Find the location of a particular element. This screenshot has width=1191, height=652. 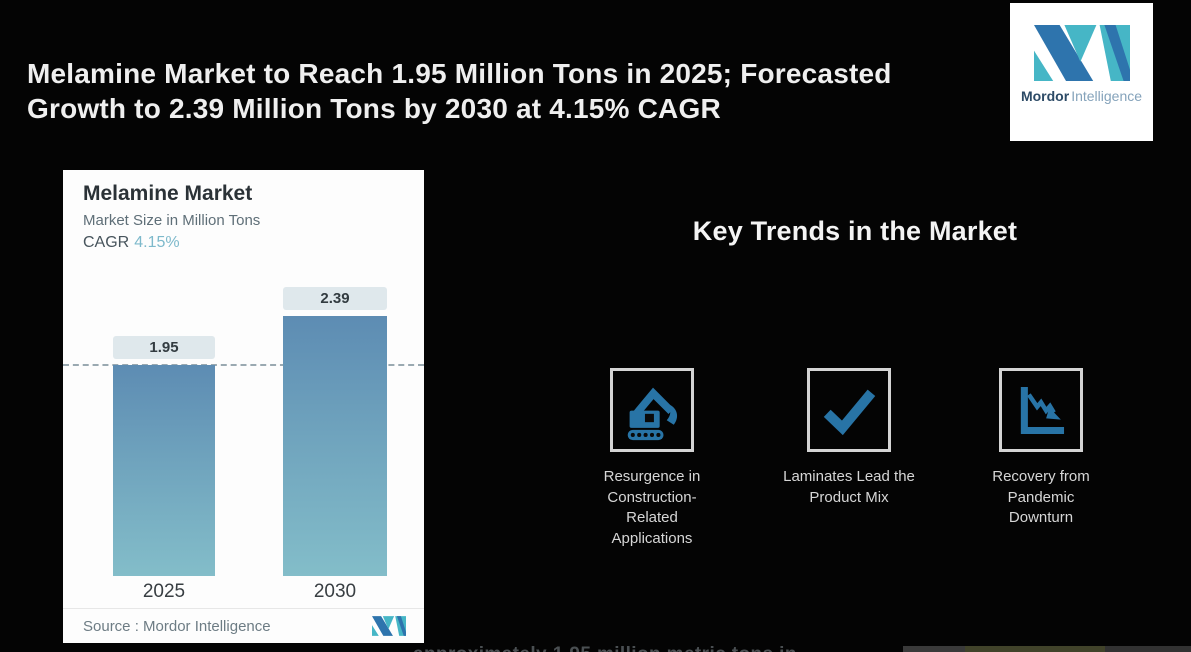

mordor-logo-mark-small-icon is located at coordinates (389, 626).